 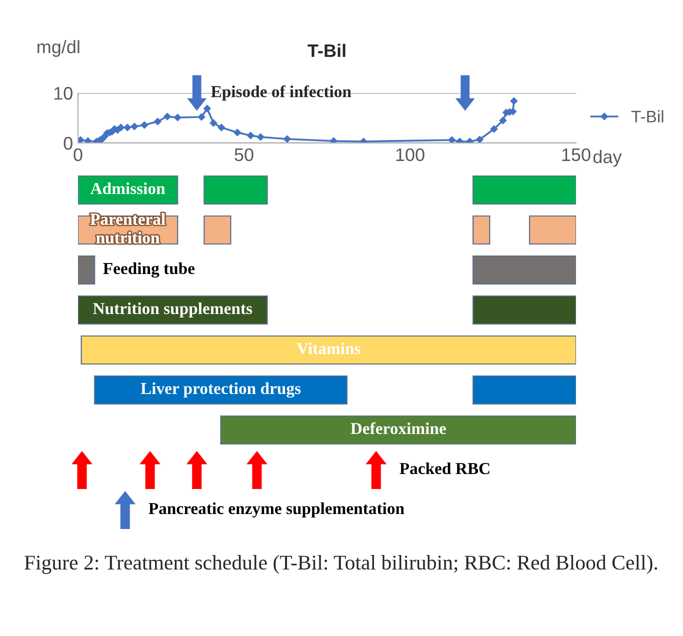 I want to click on legend-label: T-Bil, so click(x=647, y=116).